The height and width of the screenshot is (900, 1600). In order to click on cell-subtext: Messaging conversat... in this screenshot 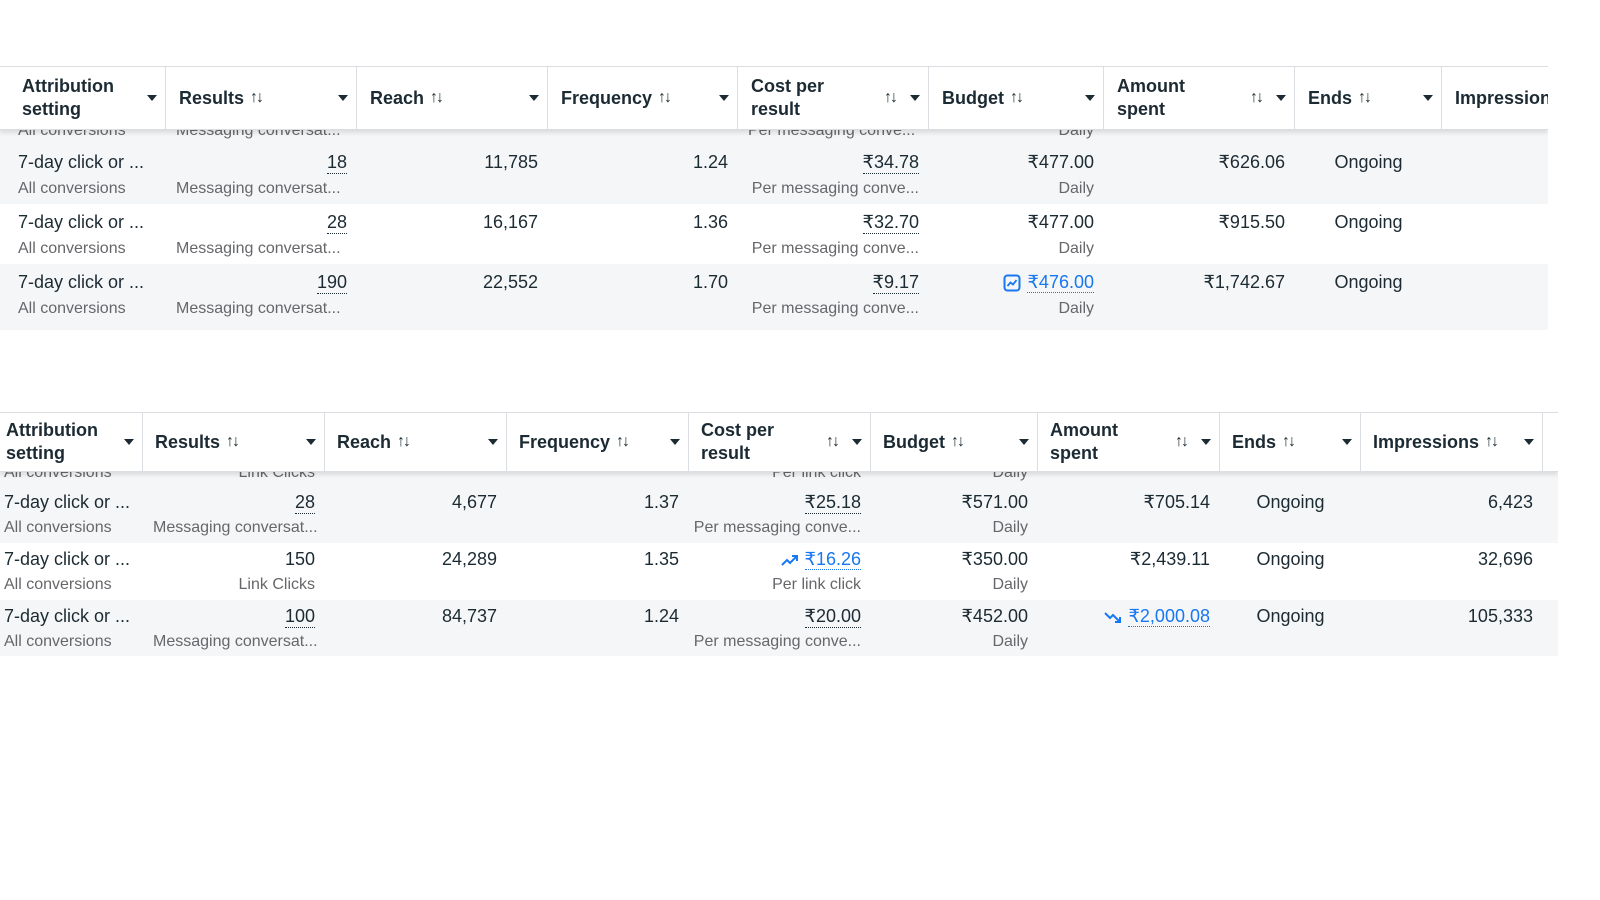, I will do `click(258, 134)`.